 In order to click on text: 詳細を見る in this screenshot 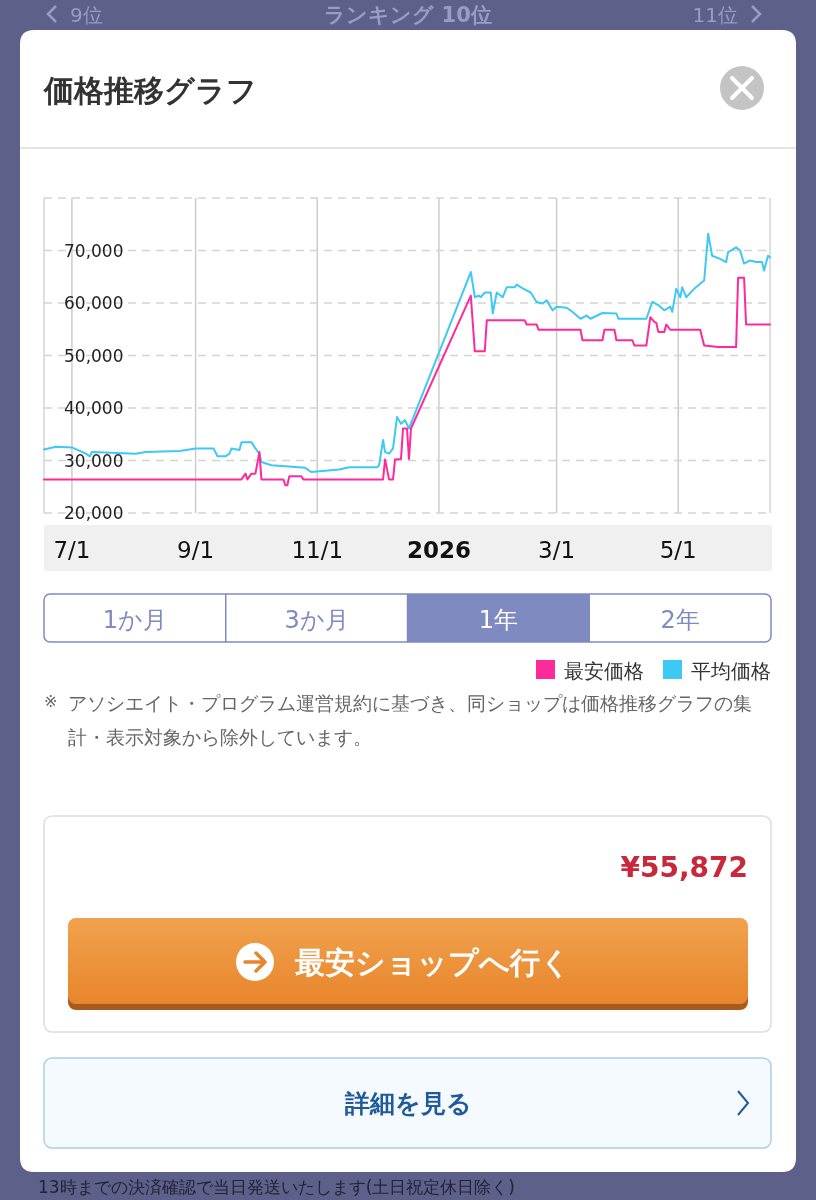, I will do `click(407, 1103)`.